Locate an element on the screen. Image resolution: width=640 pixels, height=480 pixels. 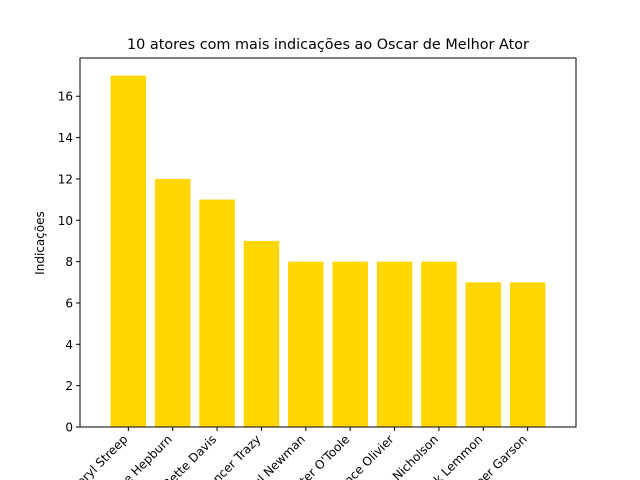
y-tick-label: 10 is located at coordinates (65, 221).